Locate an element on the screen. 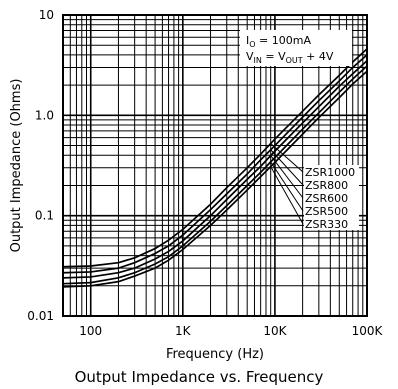 The height and width of the screenshot is (389, 398). x-tick-label: 100 is located at coordinates (90, 331).